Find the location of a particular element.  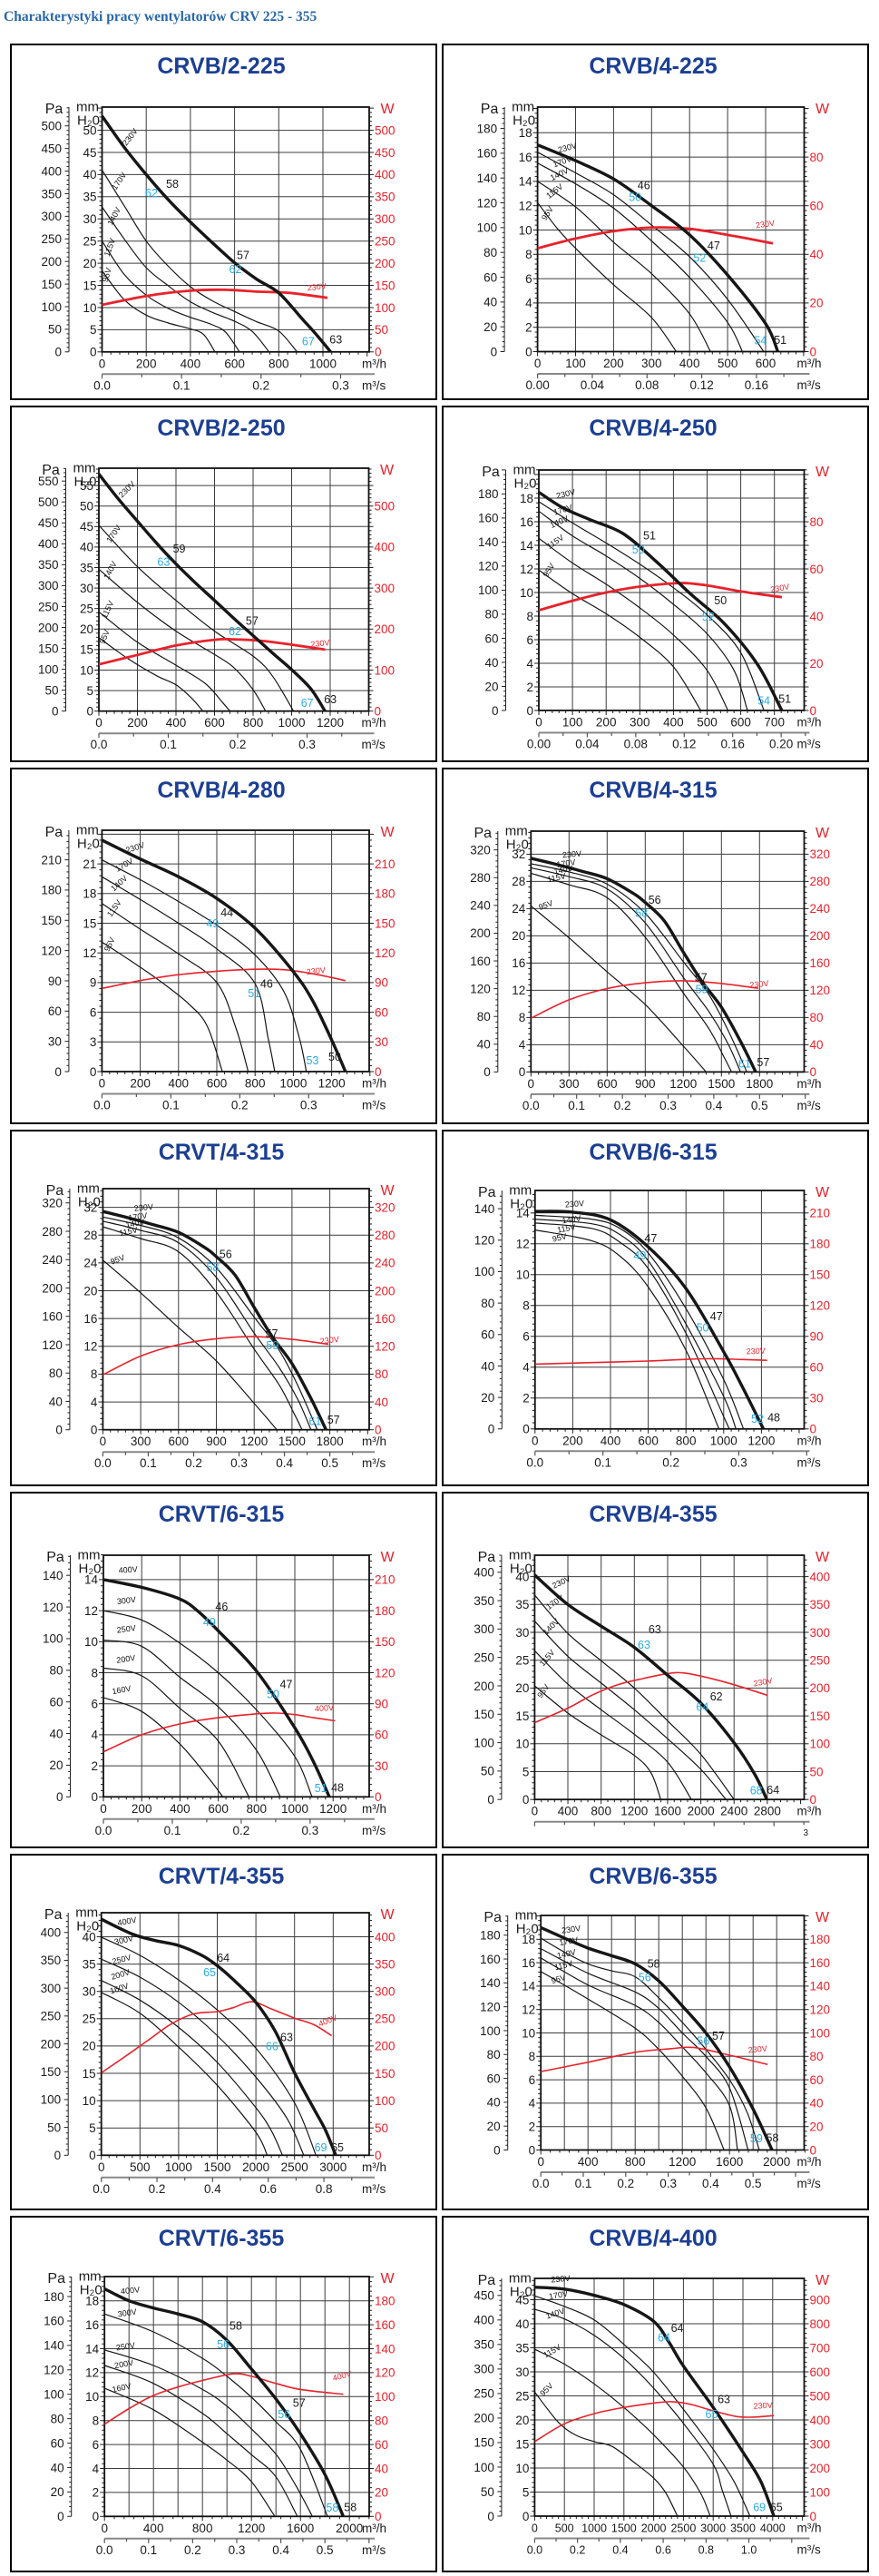

svg-text: 250 is located at coordinates (385, 242).